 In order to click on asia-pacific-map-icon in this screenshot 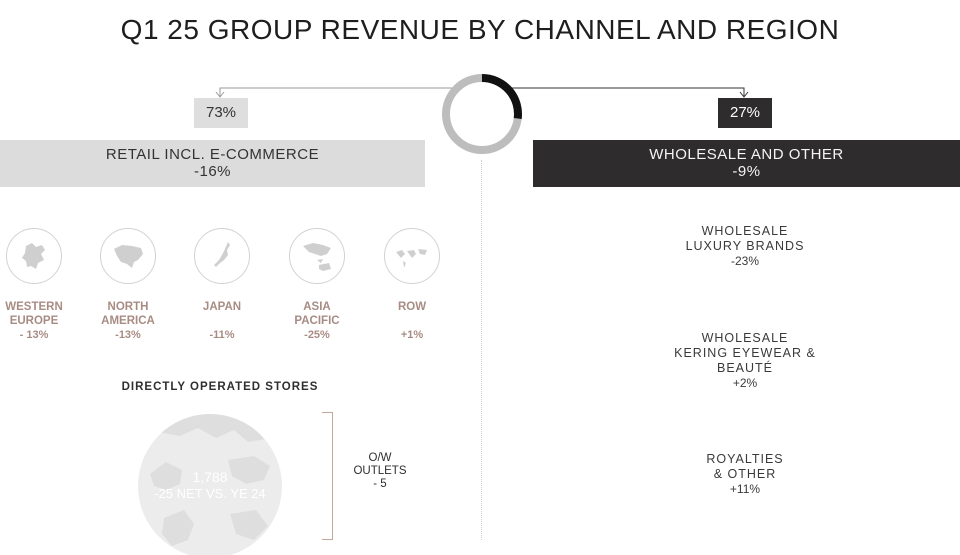, I will do `click(317, 256)`.